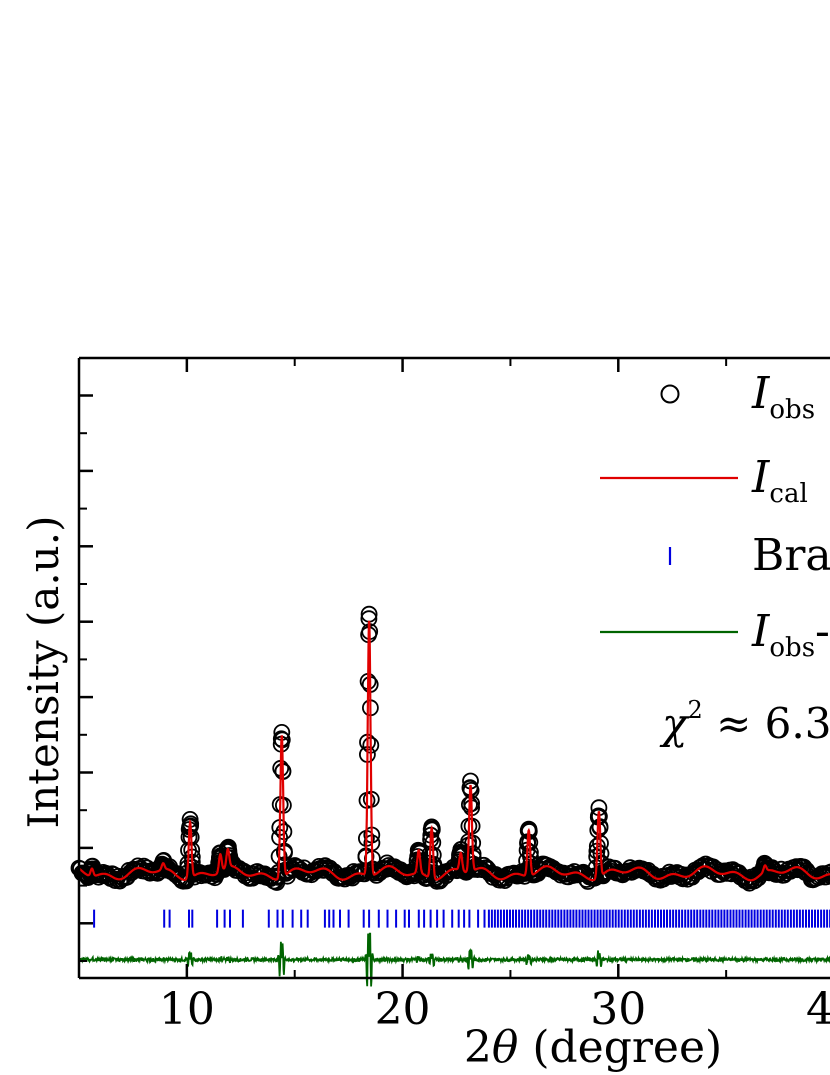  What do you see at coordinates (744, 722) in the screenshot?
I see `chi-squared-annotation: χ2 ≈ 6.3` at bounding box center [744, 722].